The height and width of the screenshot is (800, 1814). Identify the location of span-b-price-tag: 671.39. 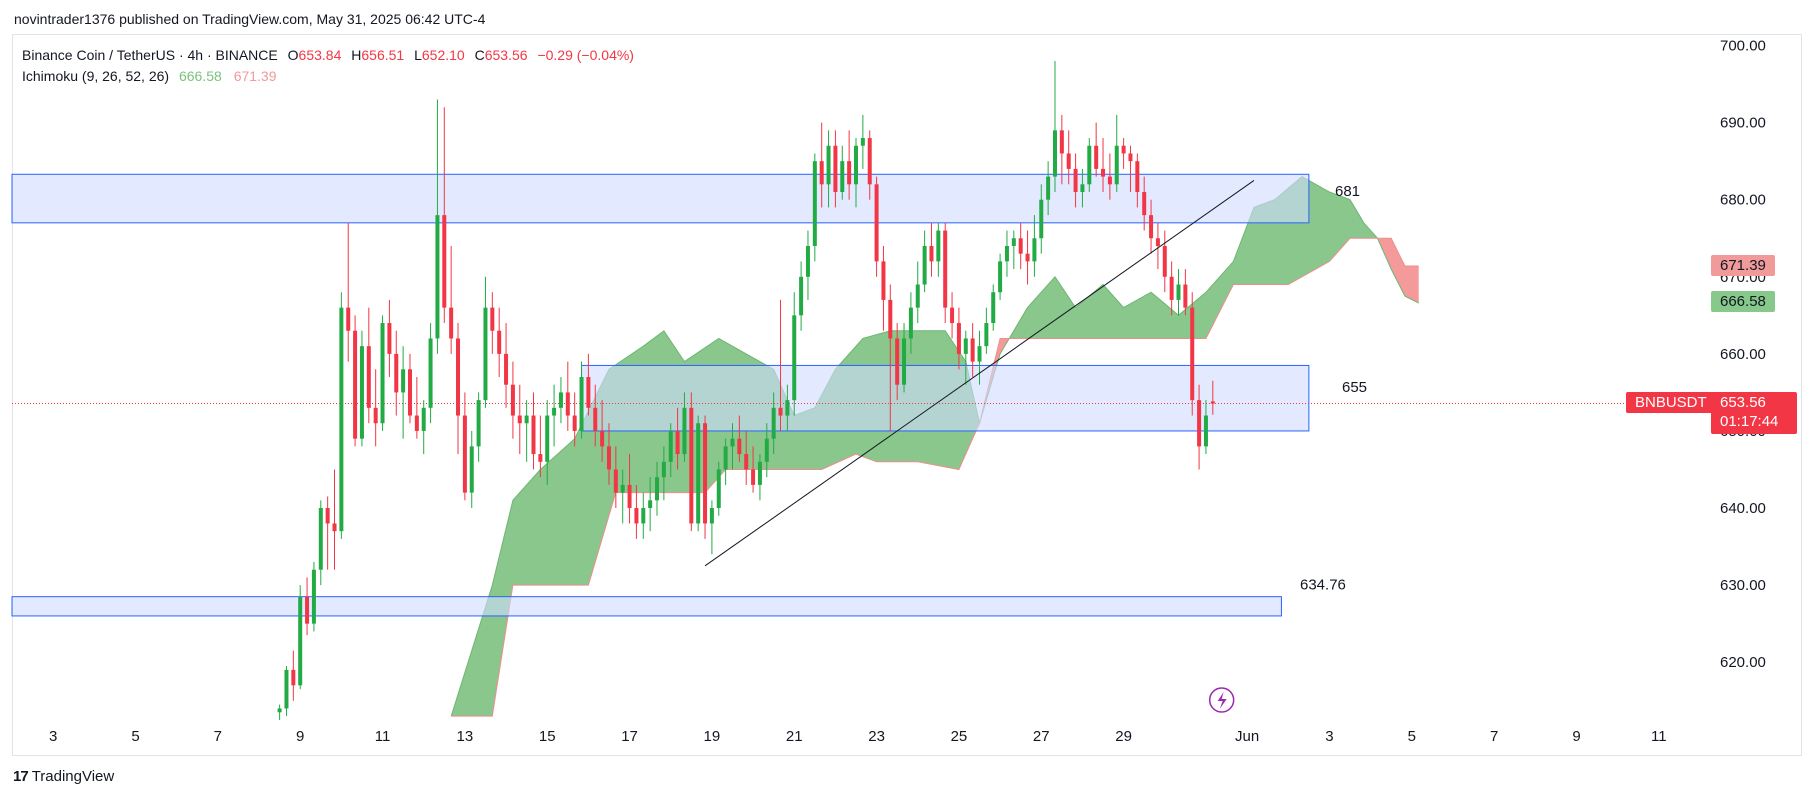
(1743, 265).